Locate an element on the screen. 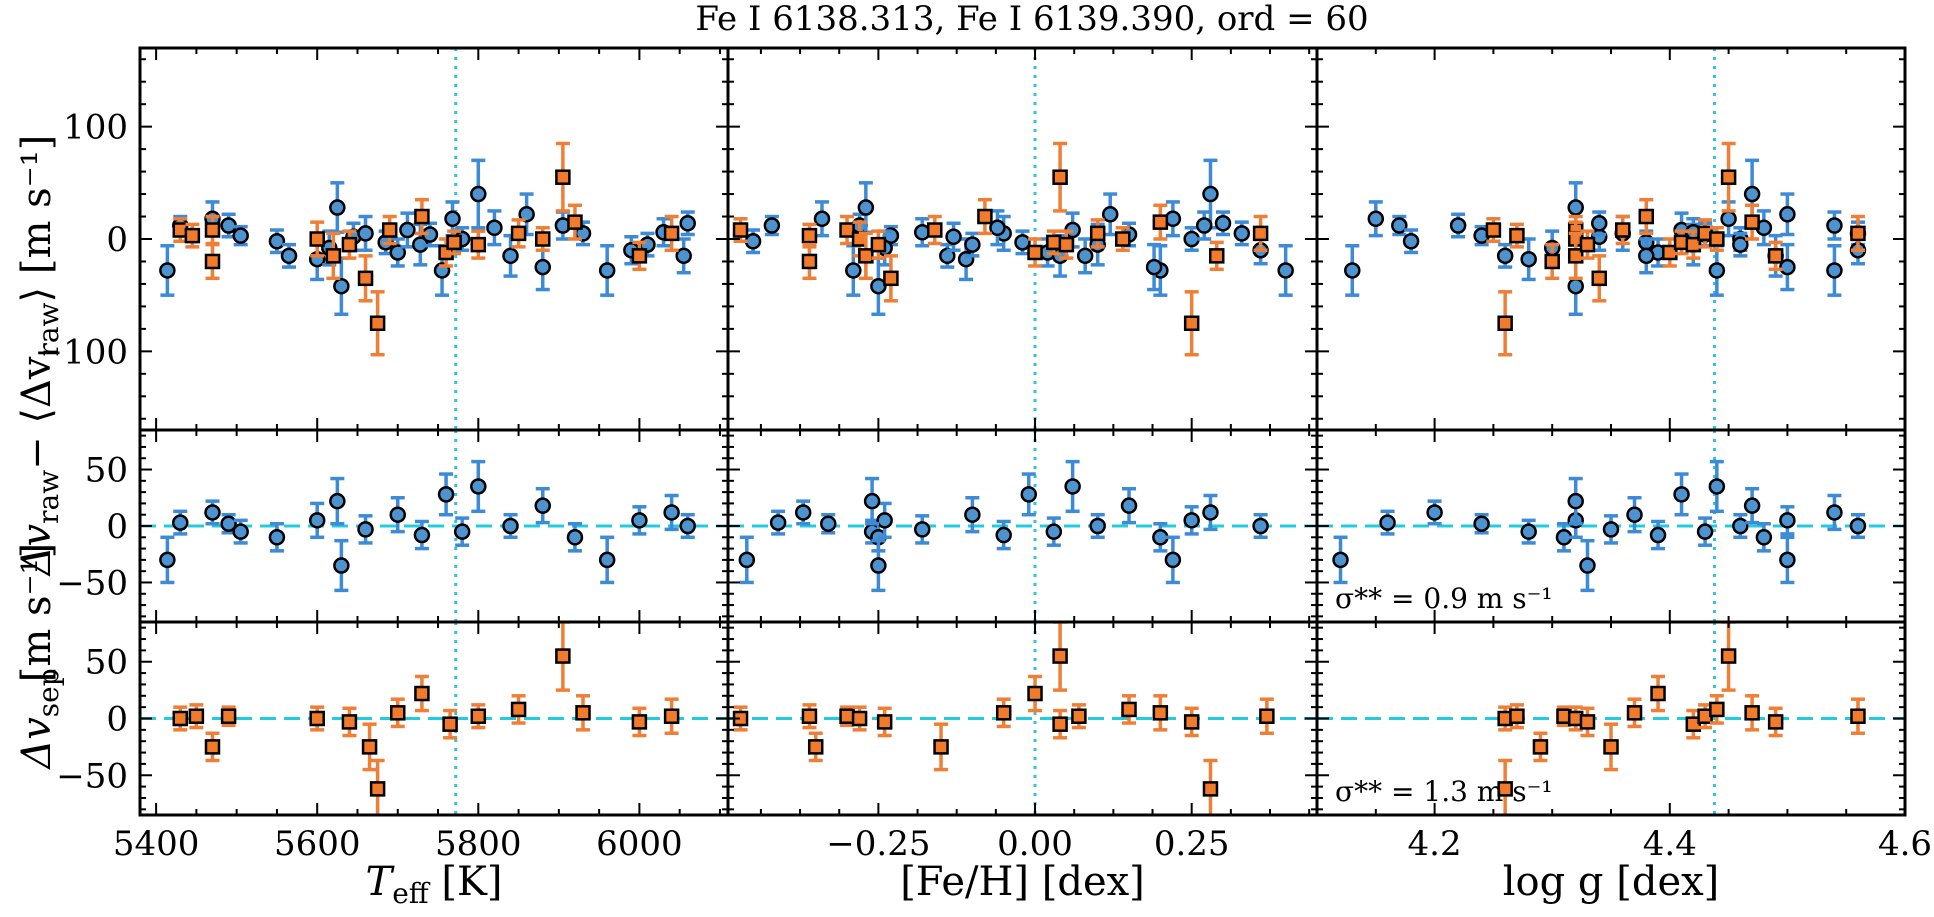 This screenshot has height=917, width=1934. x-axis-label-feh: [Fe/H] [dex] is located at coordinates (1022, 882).